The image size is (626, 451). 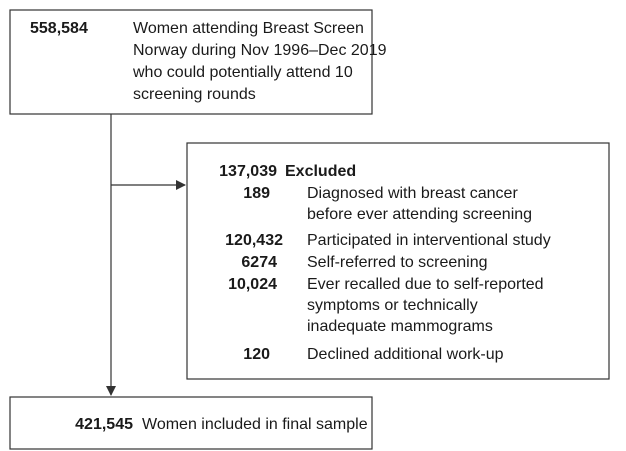 What do you see at coordinates (194, 94) in the screenshot?
I see `source-line: screening rounds` at bounding box center [194, 94].